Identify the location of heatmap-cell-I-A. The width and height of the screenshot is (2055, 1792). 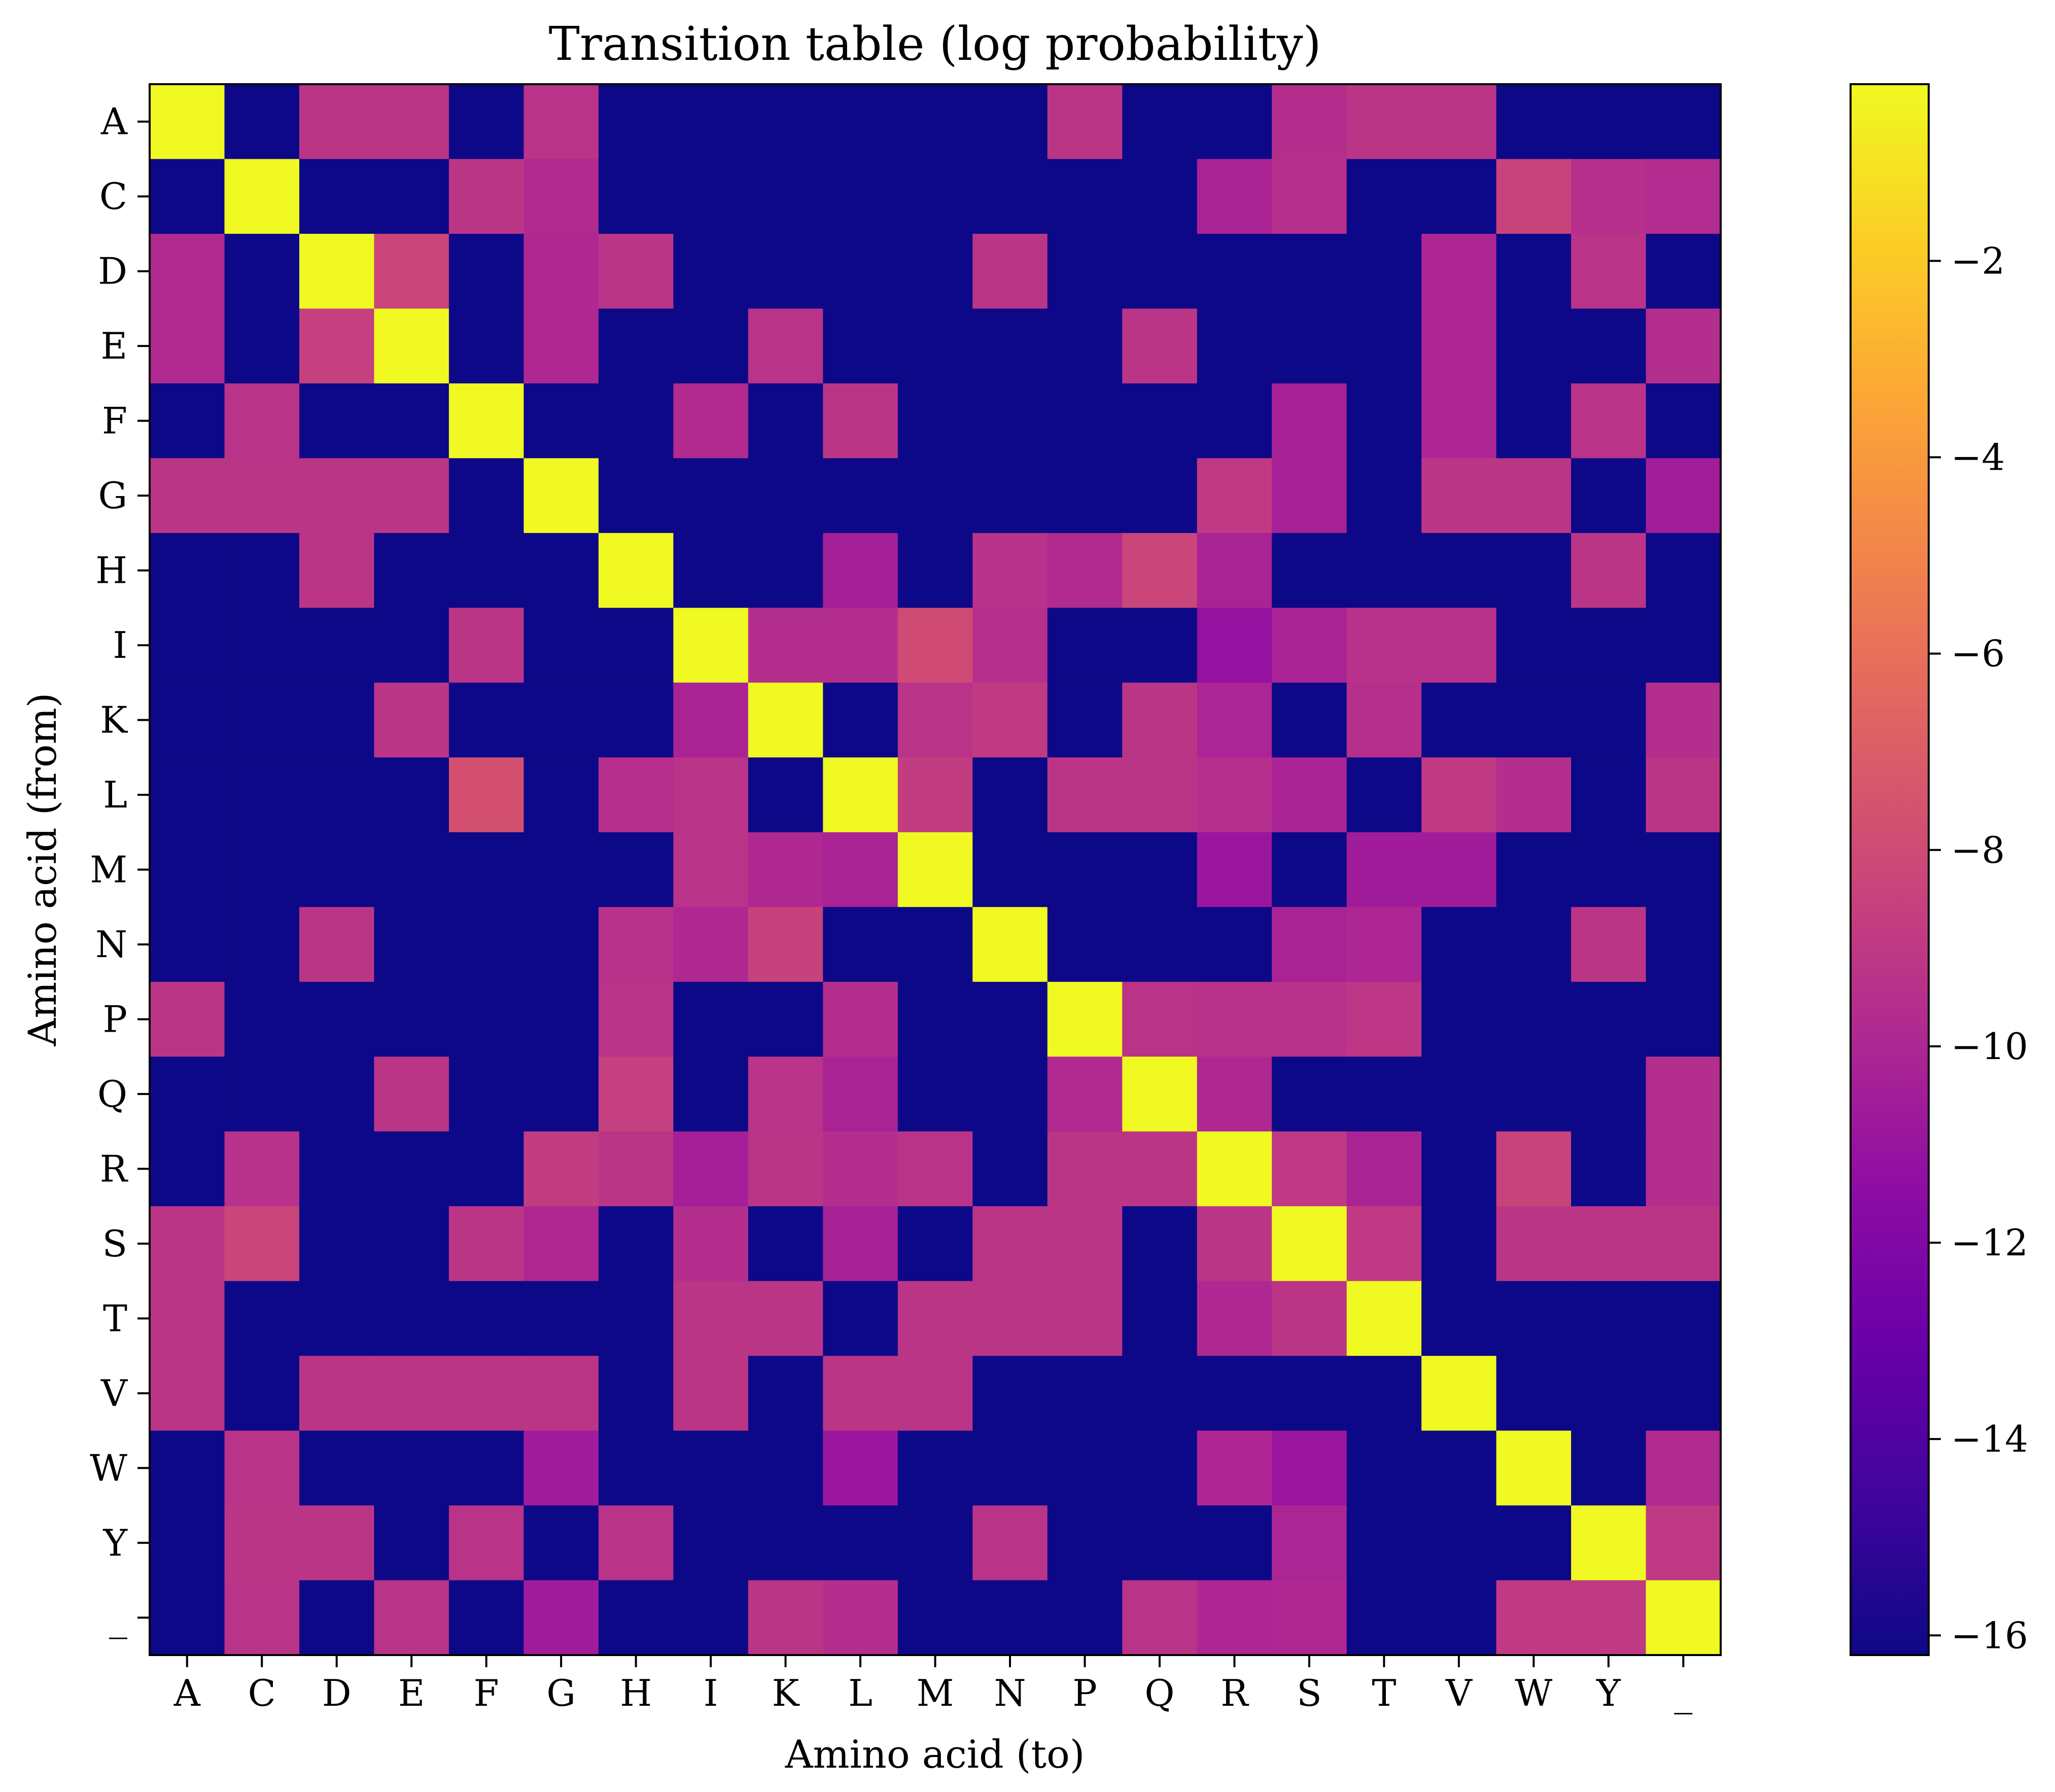
(187, 645).